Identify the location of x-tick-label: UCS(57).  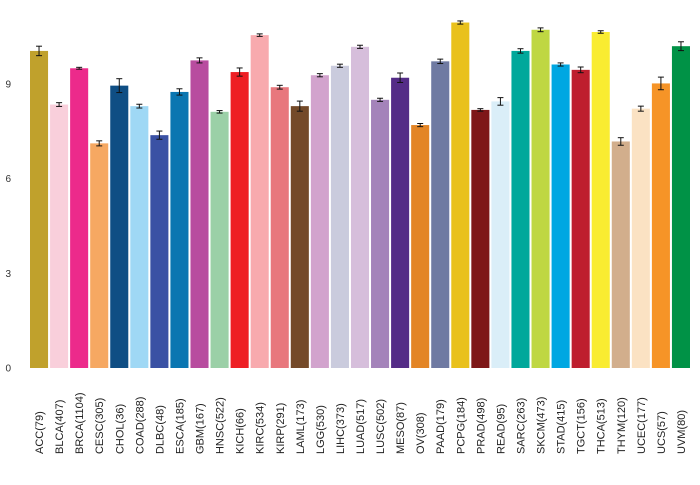
(662, 432).